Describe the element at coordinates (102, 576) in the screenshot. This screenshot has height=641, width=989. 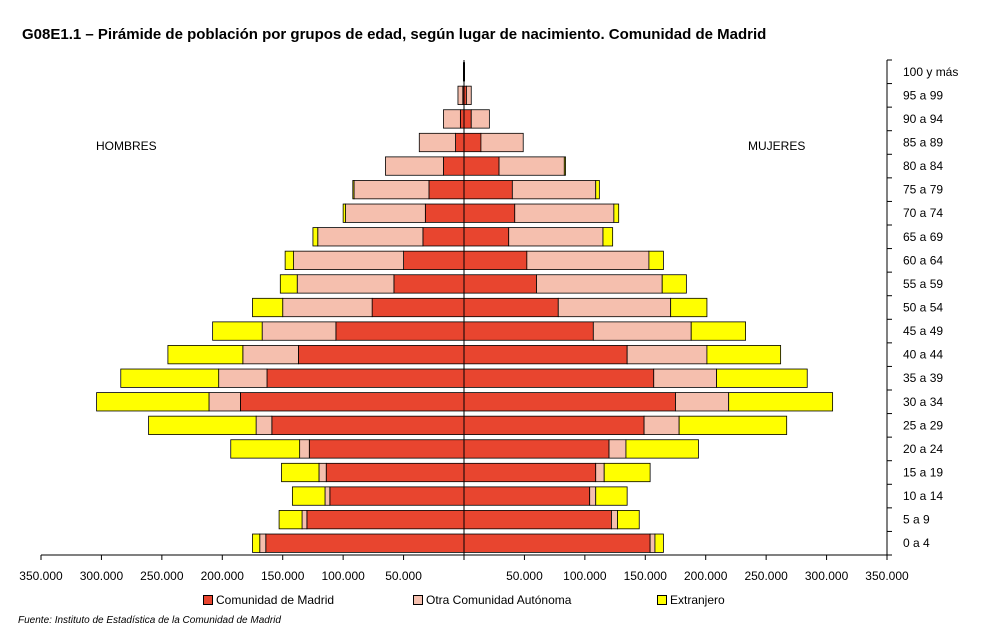
I see `x-tick-label: 300.000` at that location.